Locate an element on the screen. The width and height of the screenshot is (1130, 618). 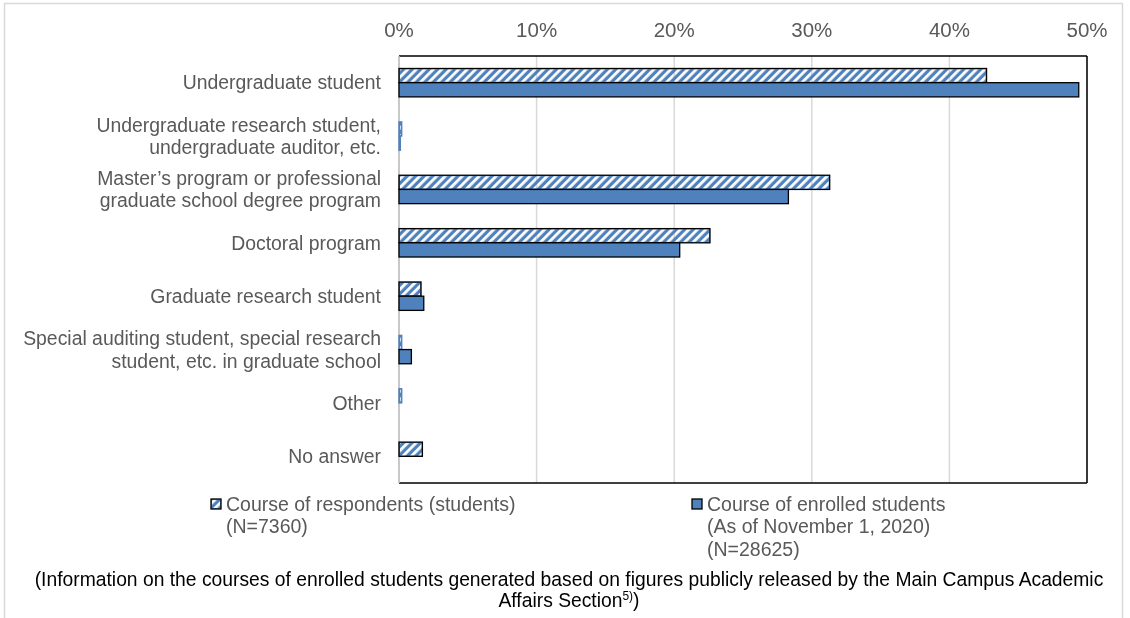
x-tick-label: 0% is located at coordinates (399, 30).